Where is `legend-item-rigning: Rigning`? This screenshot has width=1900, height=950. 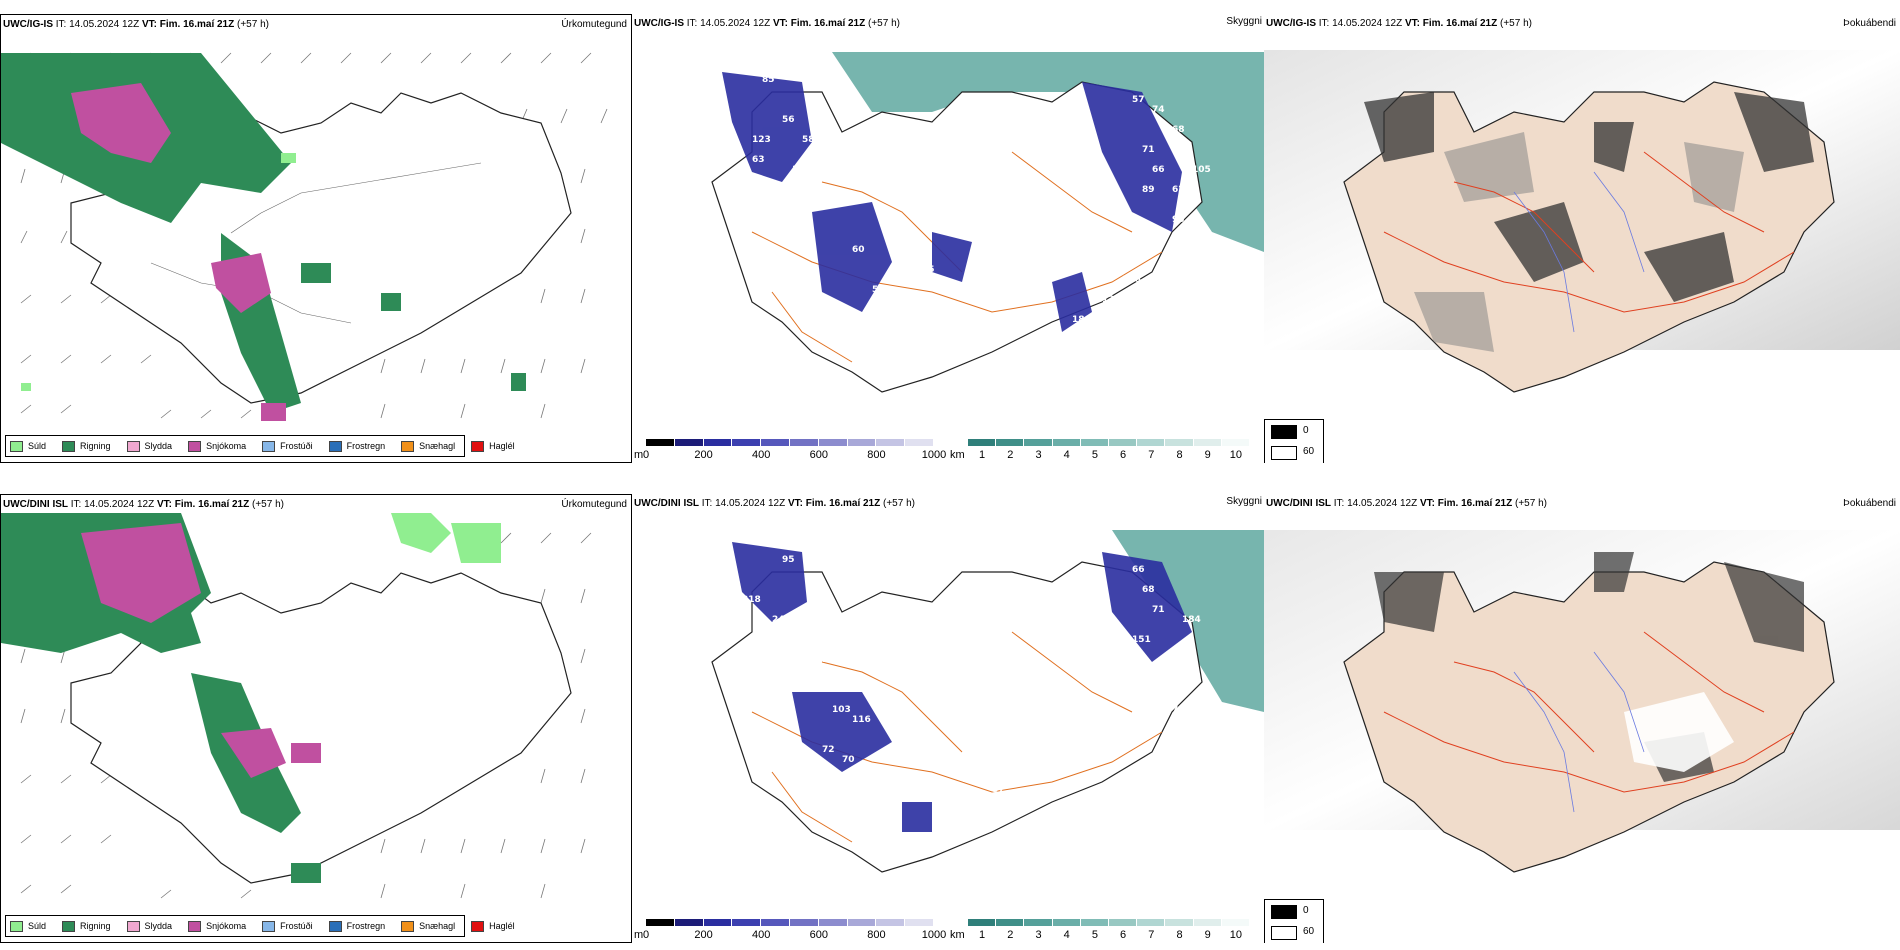
legend-item-rigning: Rigning is located at coordinates (86, 926).